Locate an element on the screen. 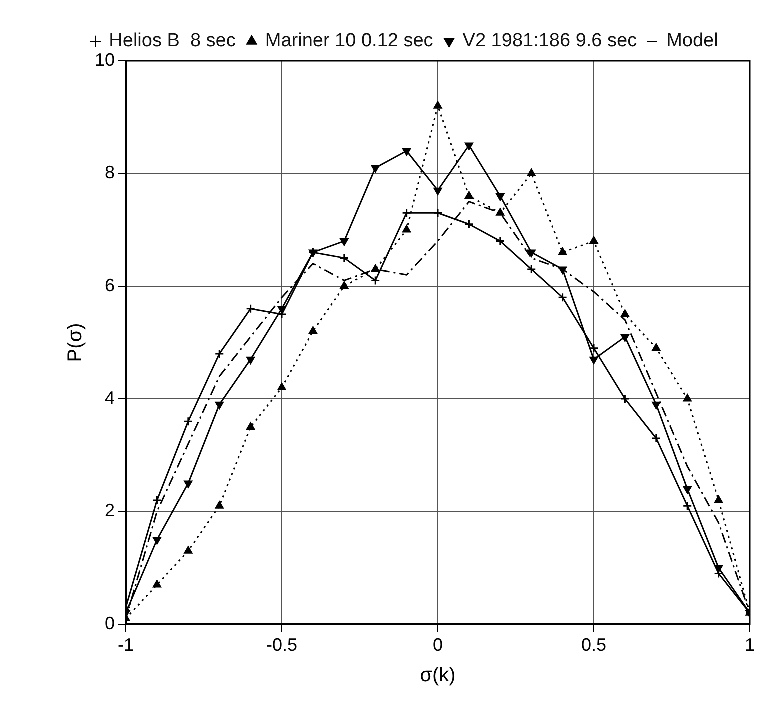  y-axis-title: P(σ) is located at coordinates (75, 342).